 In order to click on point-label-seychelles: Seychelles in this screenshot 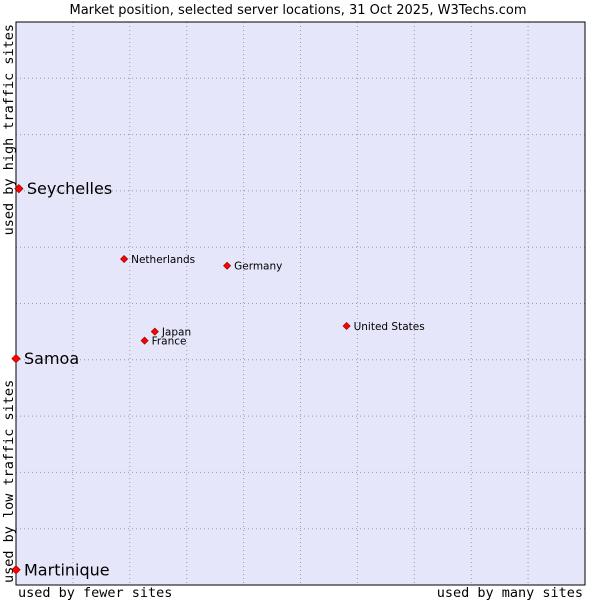, I will do `click(69, 188)`.